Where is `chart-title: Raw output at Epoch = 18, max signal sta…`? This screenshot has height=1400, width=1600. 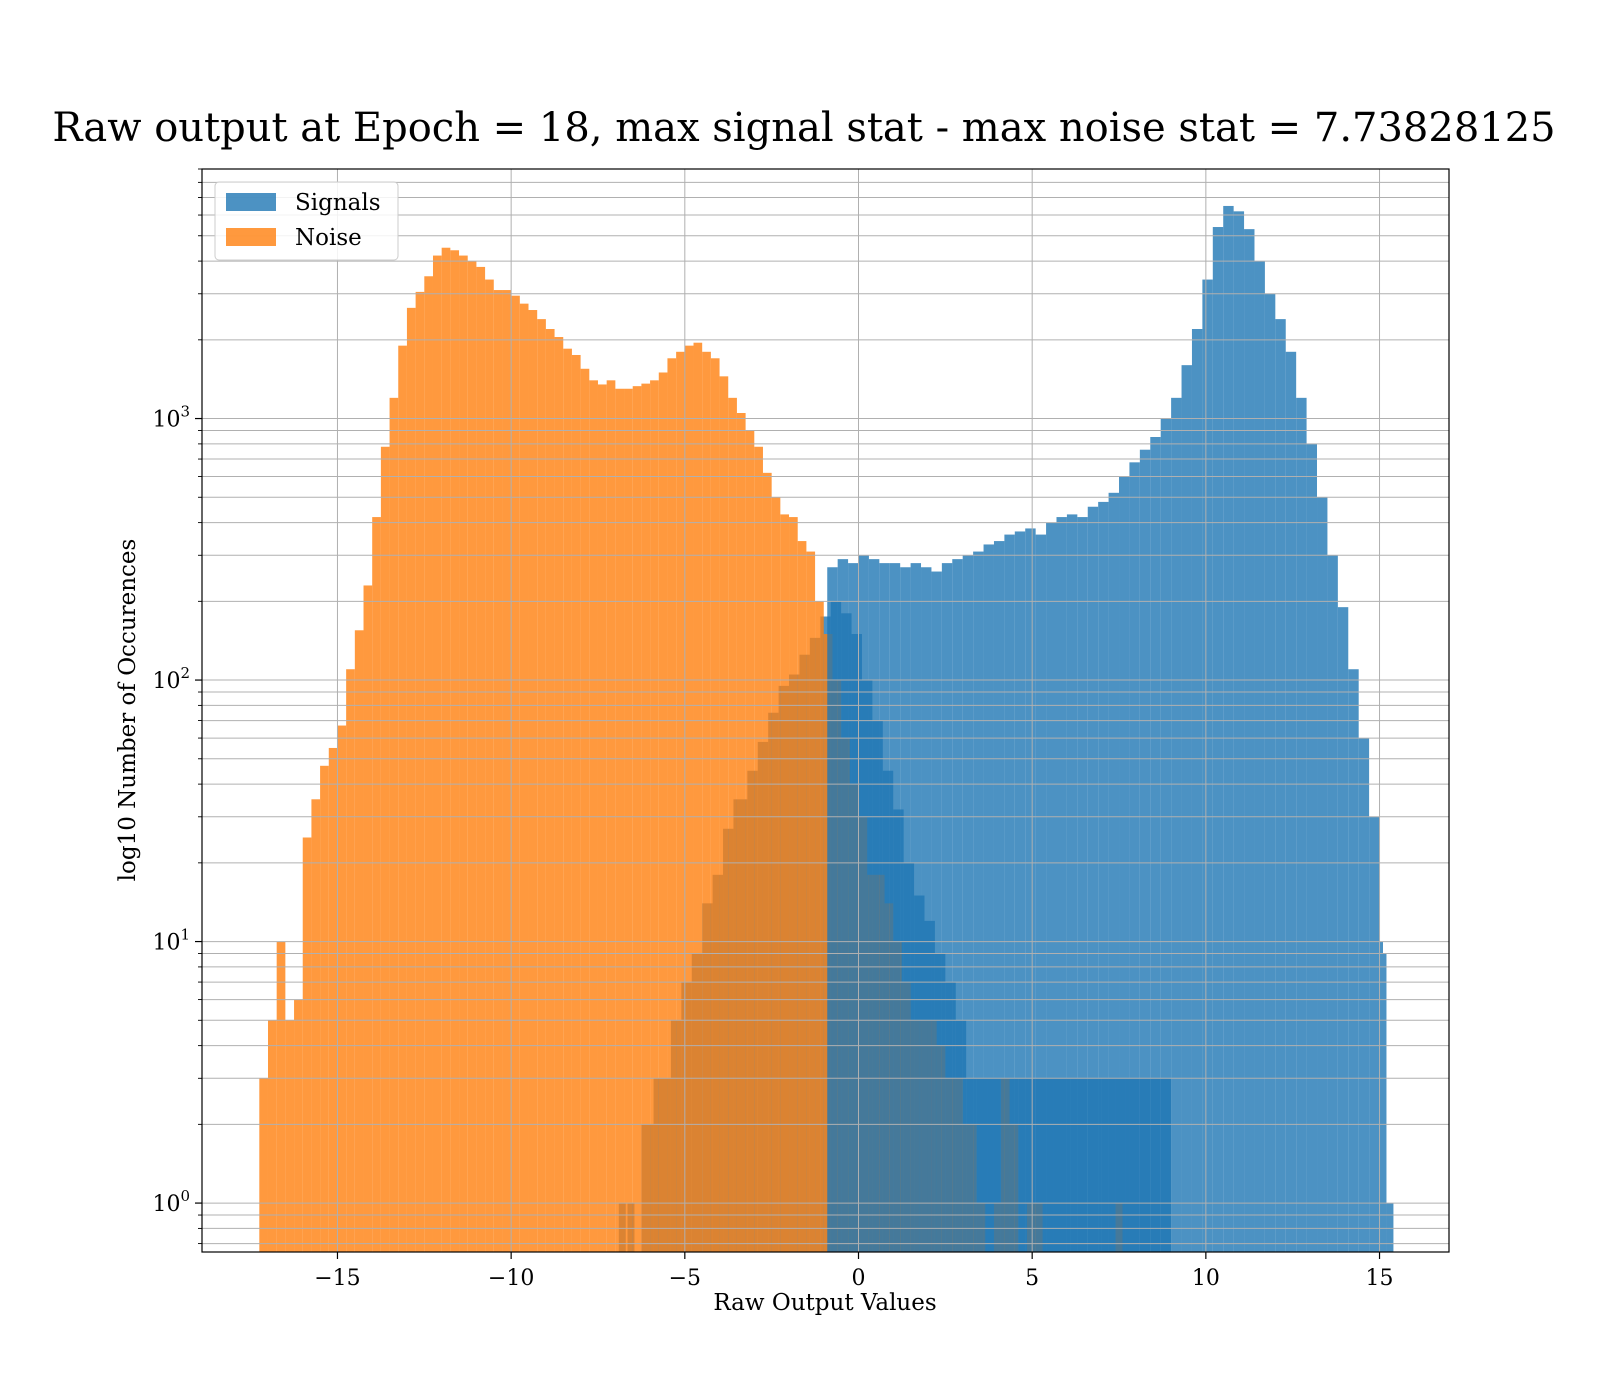
chart-title: Raw output at Epoch = 18, max signal sta… is located at coordinates (803, 128).